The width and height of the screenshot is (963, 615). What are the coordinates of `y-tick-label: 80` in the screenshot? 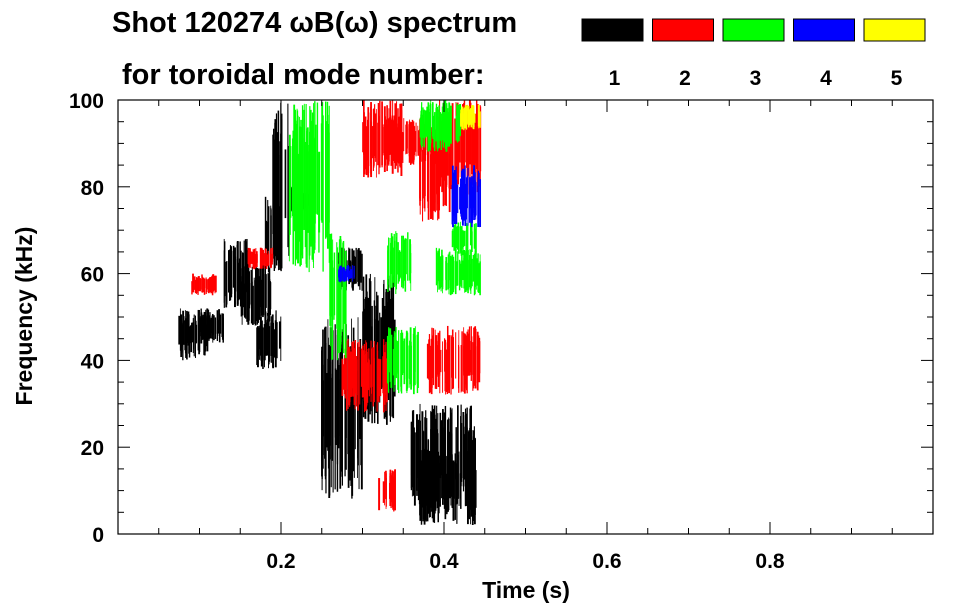 It's located at (92, 188).